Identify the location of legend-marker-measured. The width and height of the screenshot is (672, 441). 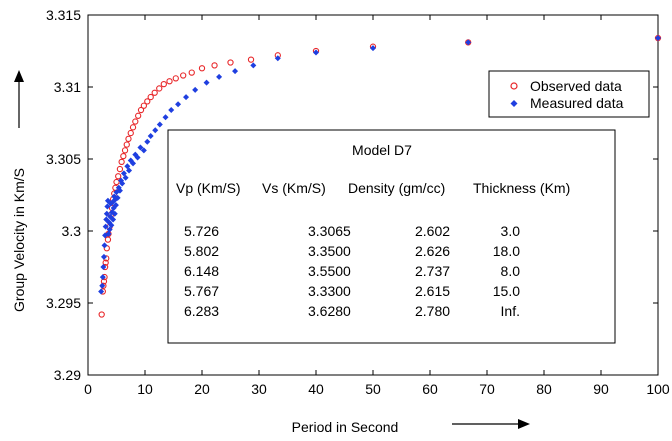
(514, 103).